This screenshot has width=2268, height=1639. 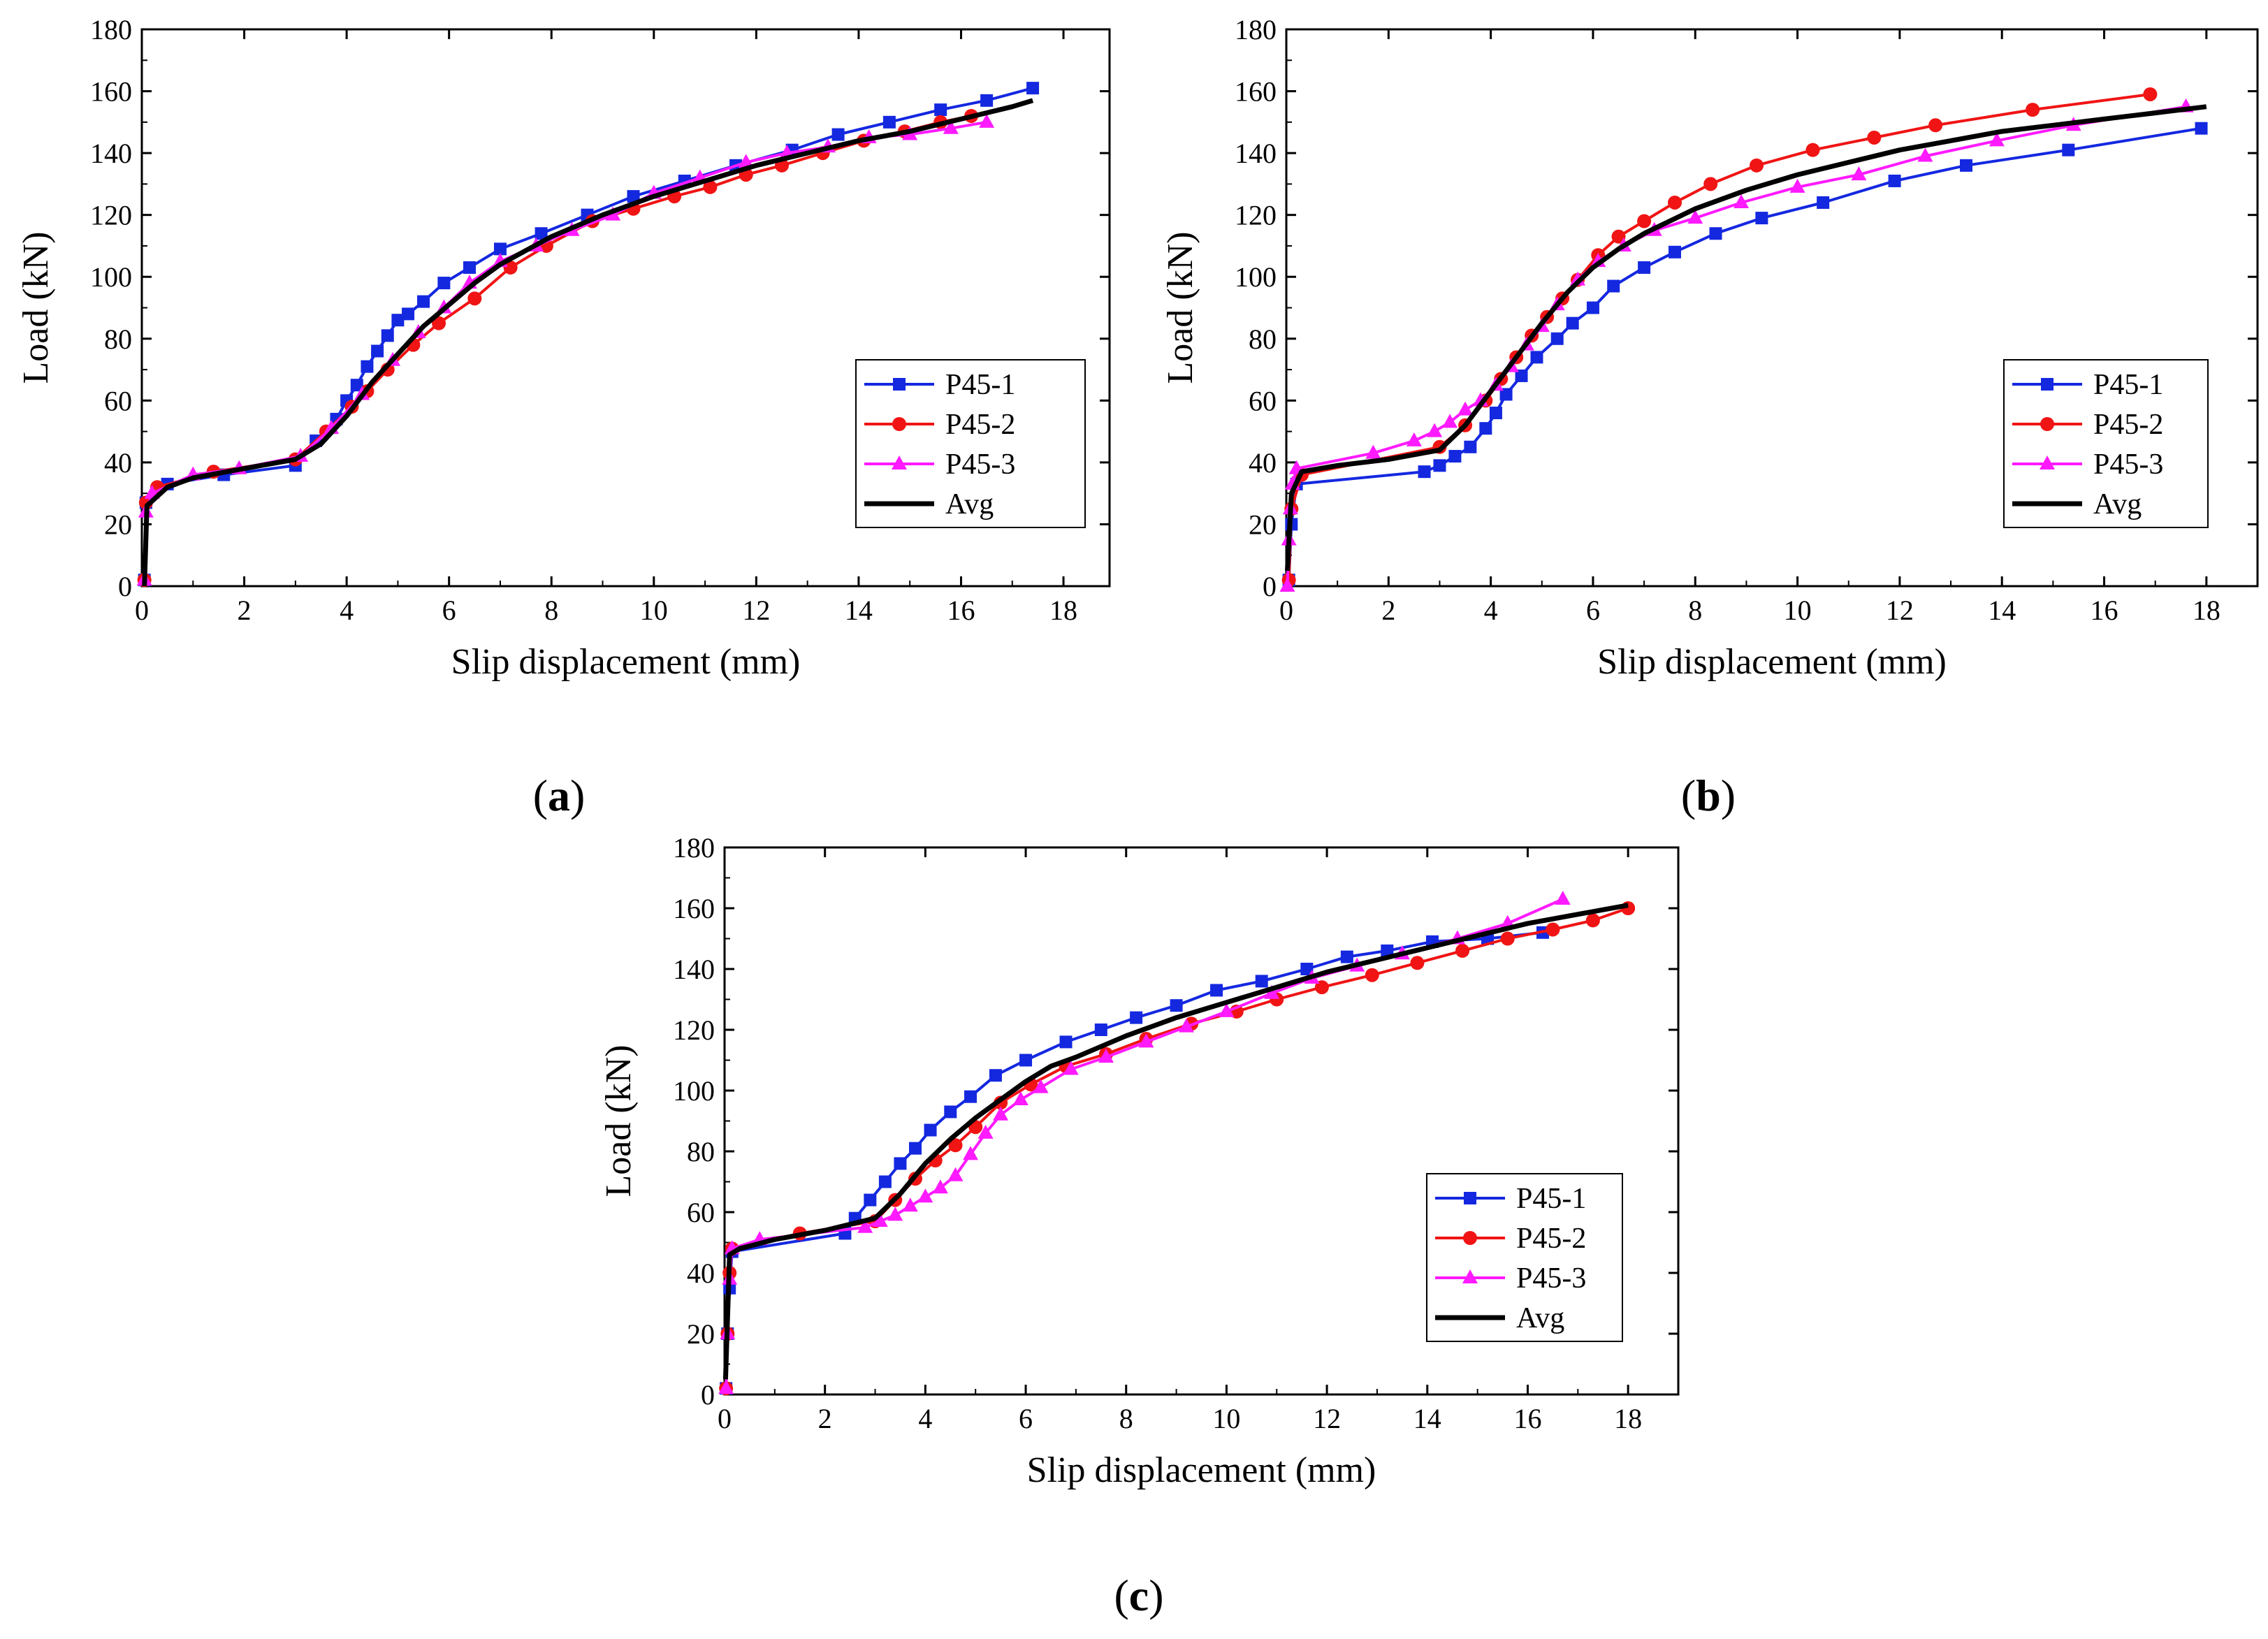 I want to click on x-tick-label: 14, so click(x=1427, y=1418).